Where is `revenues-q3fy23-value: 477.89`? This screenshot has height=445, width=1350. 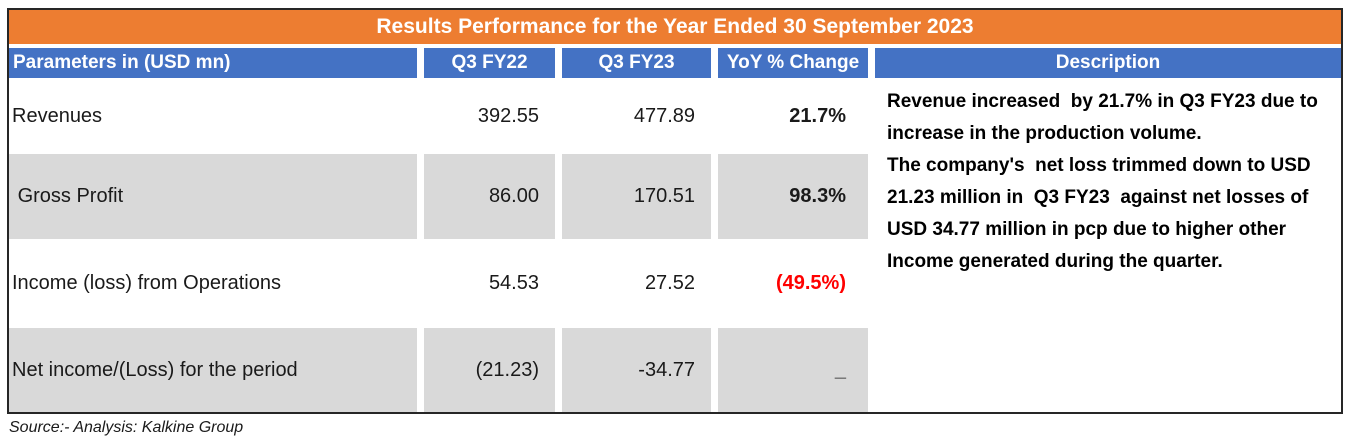 revenues-q3fy23-value: 477.89 is located at coordinates (664, 115).